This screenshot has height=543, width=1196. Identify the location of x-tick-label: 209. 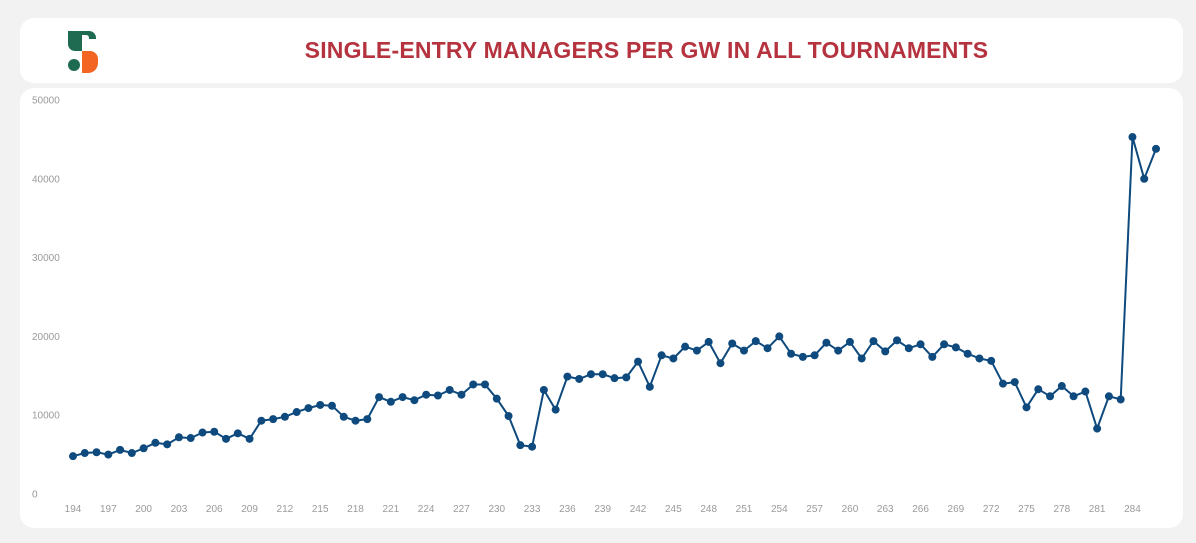
(249, 509).